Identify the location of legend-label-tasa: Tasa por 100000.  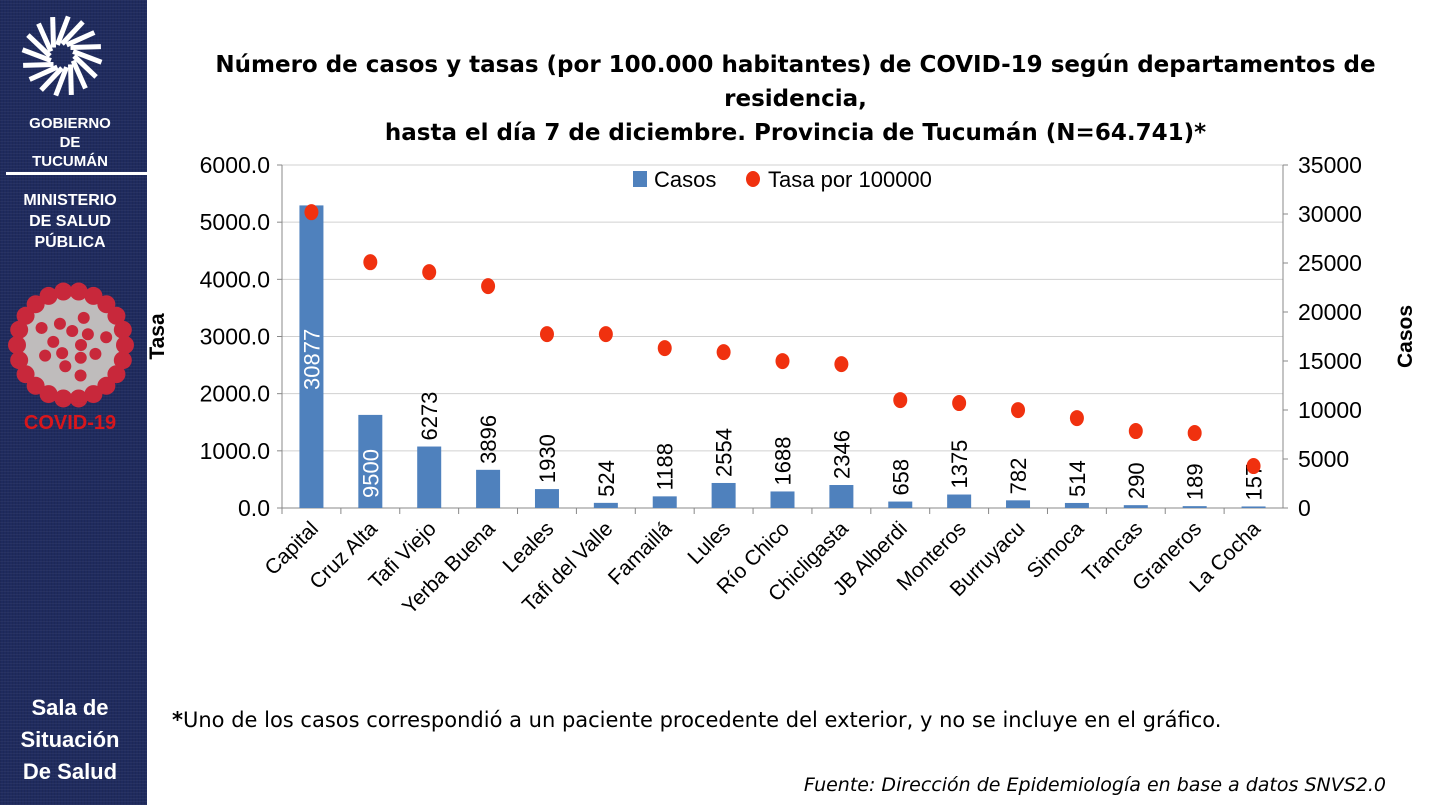
(850, 179).